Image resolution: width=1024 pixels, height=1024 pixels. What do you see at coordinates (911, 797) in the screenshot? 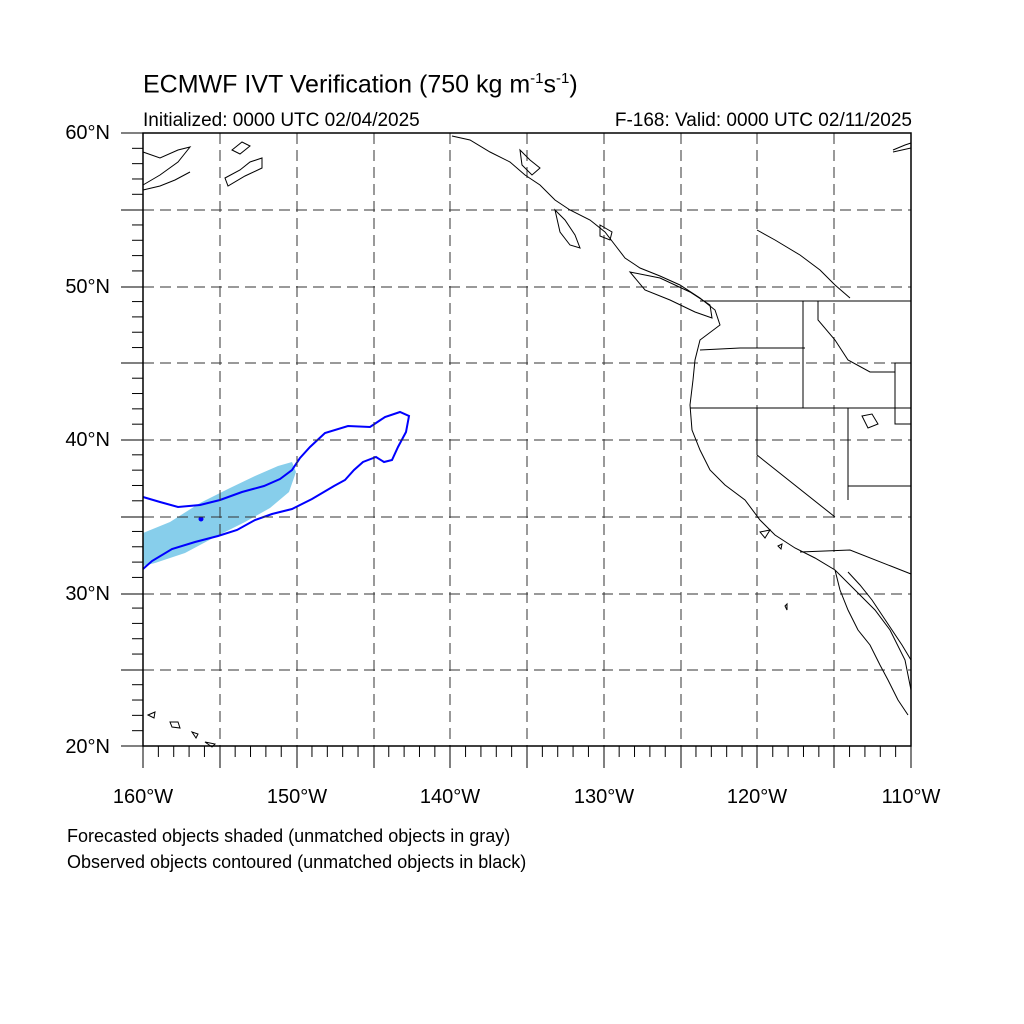
I see `lon-label-110w: 110°W` at bounding box center [911, 797].